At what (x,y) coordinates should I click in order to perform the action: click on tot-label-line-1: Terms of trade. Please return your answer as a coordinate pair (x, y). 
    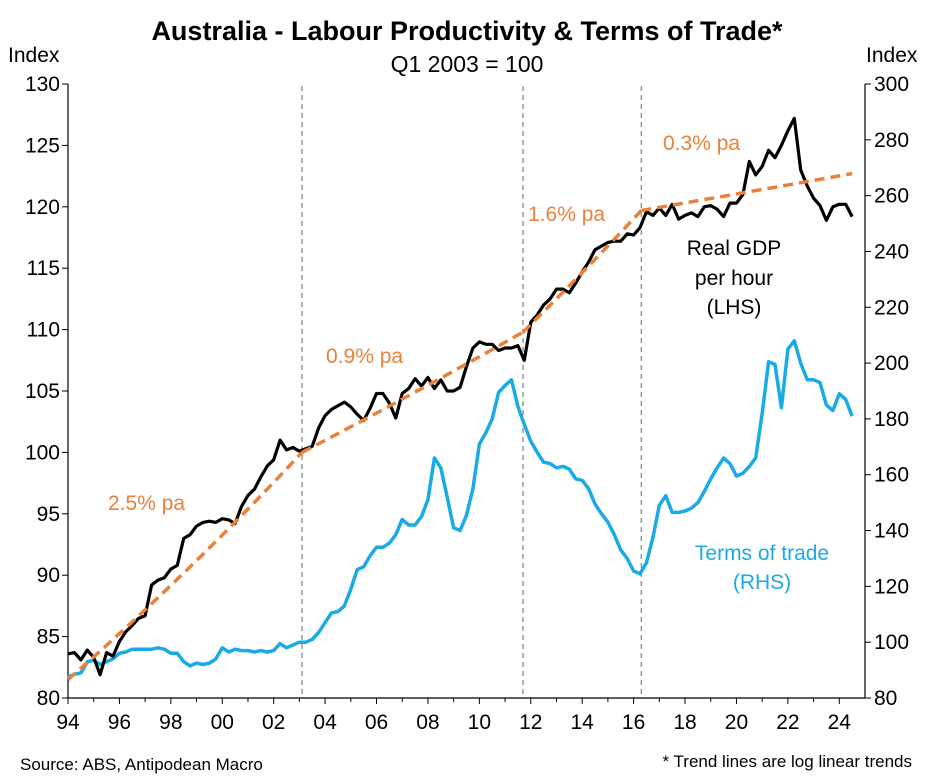
    Looking at the image, I should click on (762, 553).